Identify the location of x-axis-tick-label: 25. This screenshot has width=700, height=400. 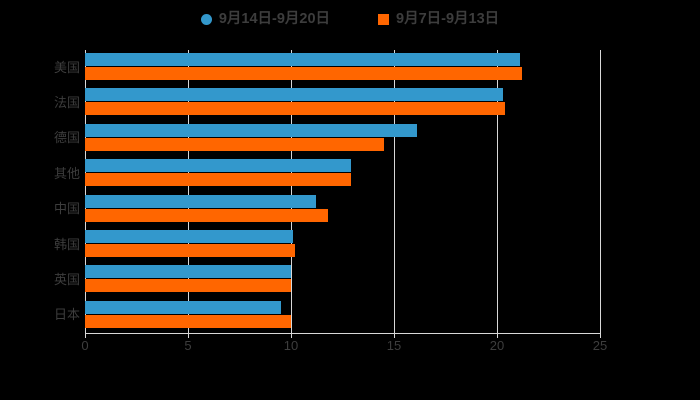
(600, 345).